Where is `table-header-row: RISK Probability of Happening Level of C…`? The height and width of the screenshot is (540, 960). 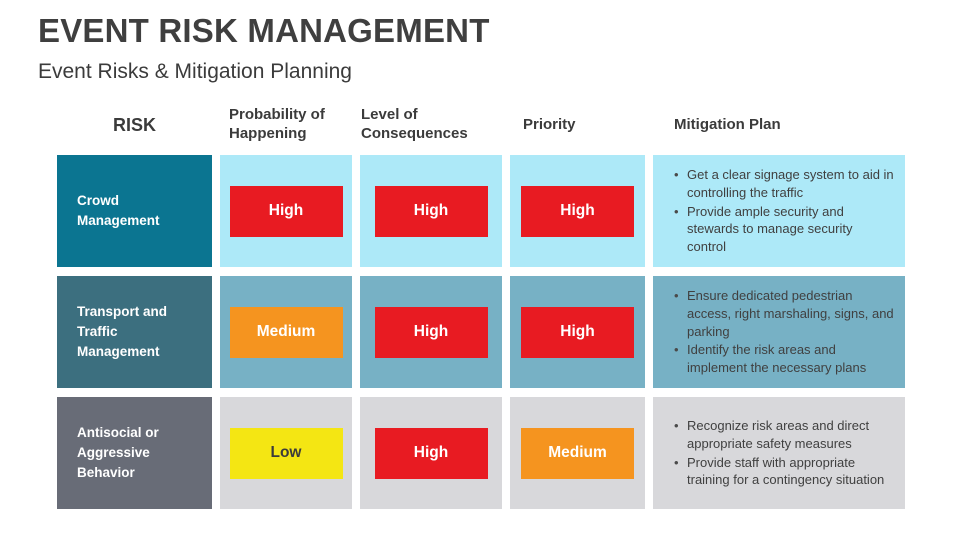 table-header-row: RISK Probability of Happening Level of C… is located at coordinates (481, 125).